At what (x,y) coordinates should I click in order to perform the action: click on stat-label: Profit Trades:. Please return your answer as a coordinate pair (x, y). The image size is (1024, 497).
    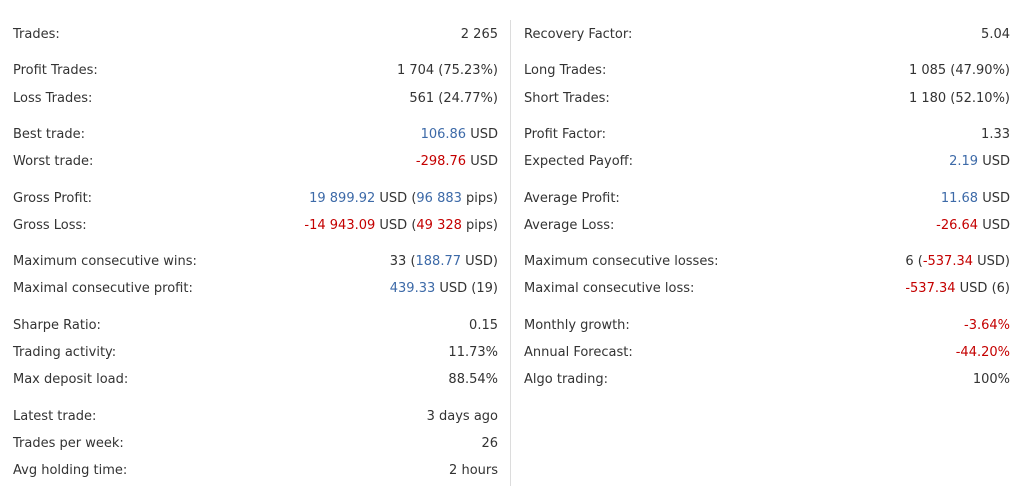
    Looking at the image, I should click on (55, 71).